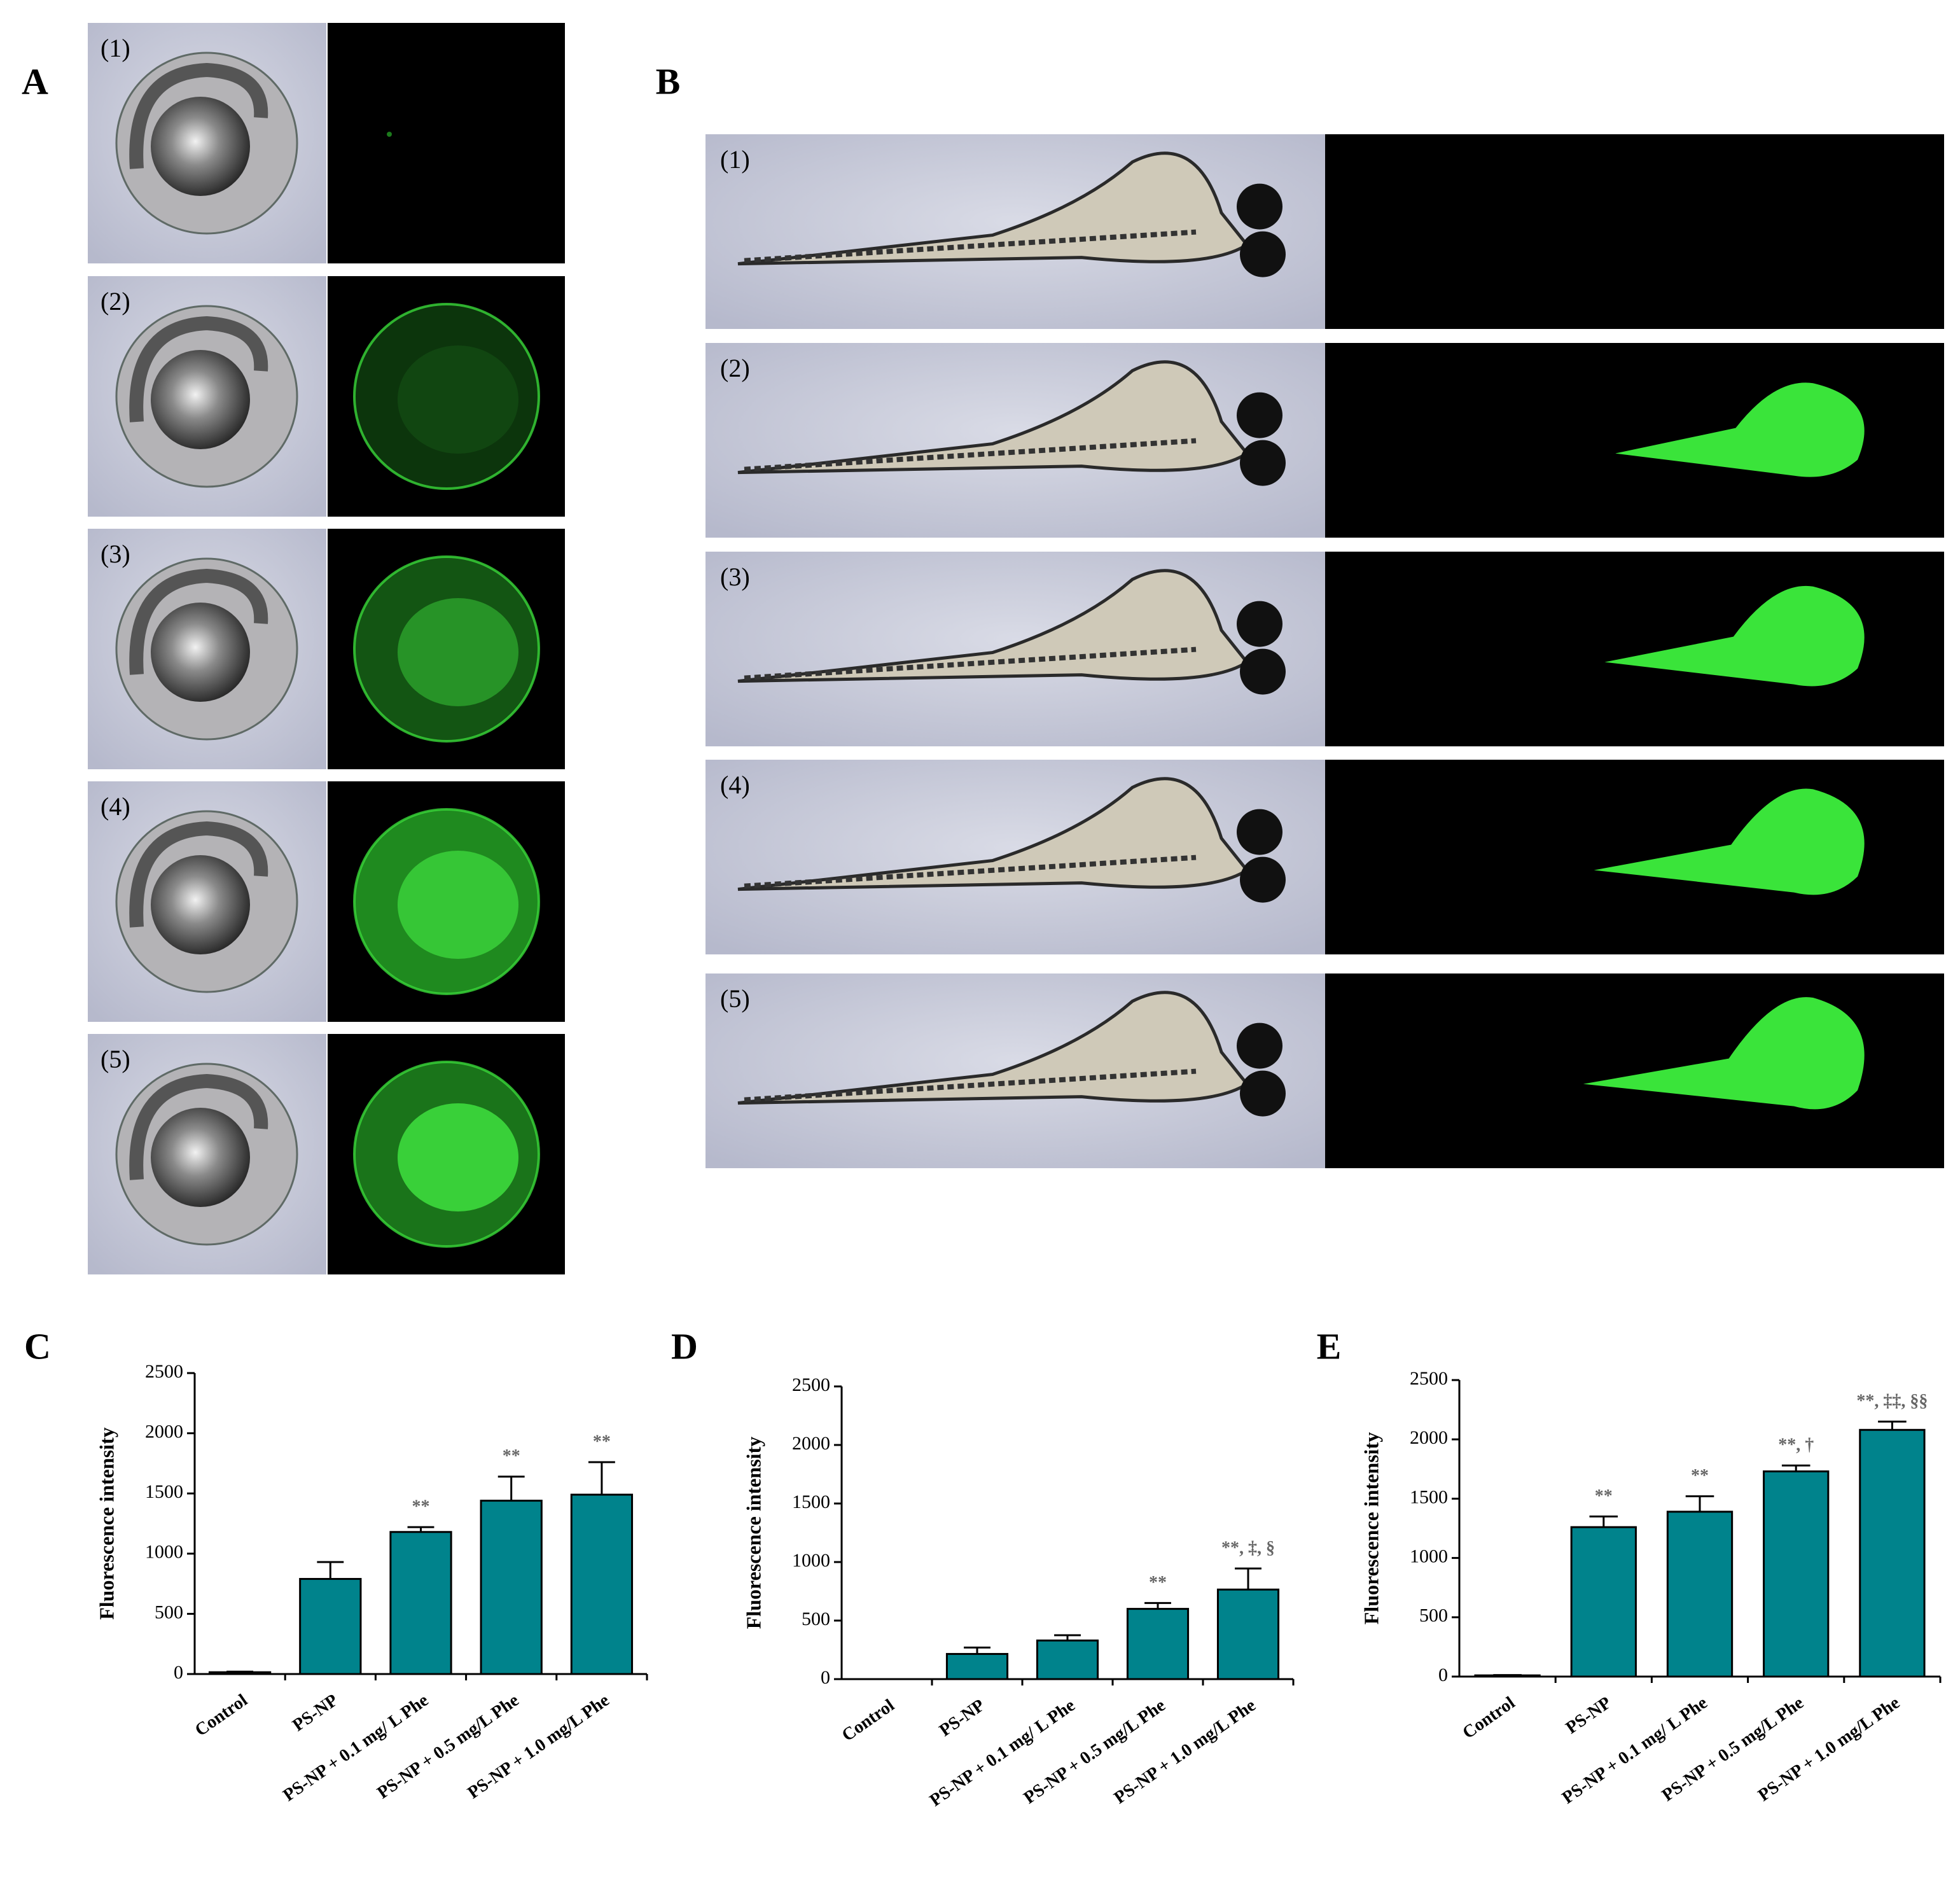 Image resolution: width=1960 pixels, height=1877 pixels. I want to click on image-label: (2), so click(115, 301).